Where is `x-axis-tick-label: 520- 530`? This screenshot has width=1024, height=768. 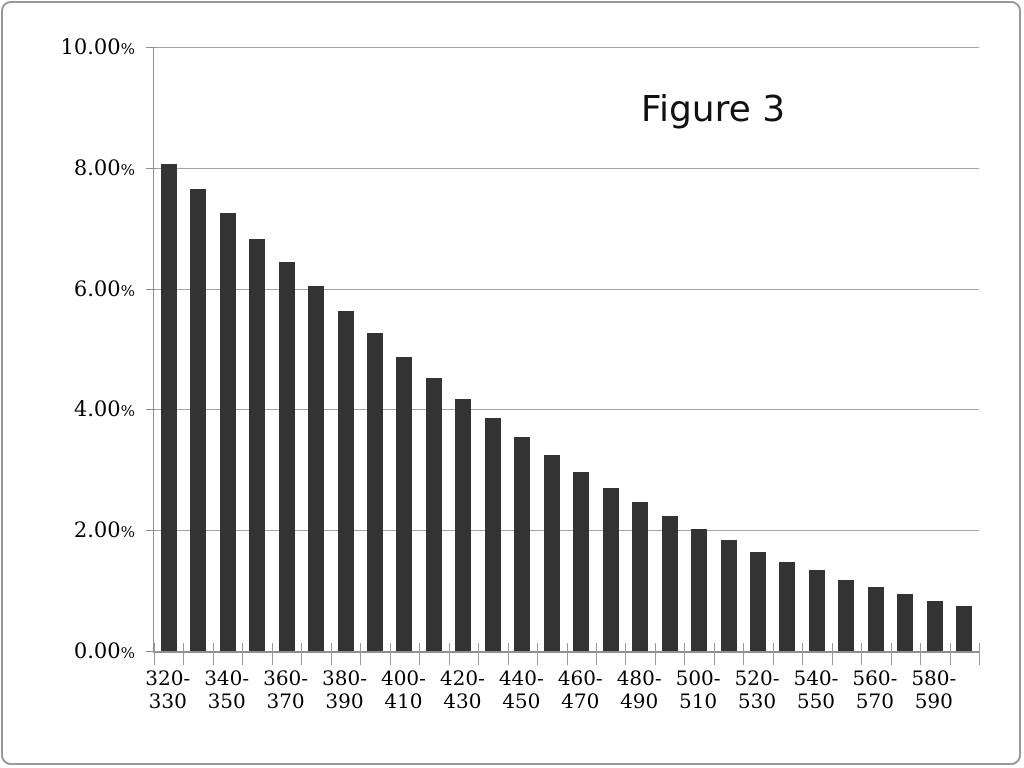
x-axis-tick-label: 520- 530 is located at coordinates (757, 689).